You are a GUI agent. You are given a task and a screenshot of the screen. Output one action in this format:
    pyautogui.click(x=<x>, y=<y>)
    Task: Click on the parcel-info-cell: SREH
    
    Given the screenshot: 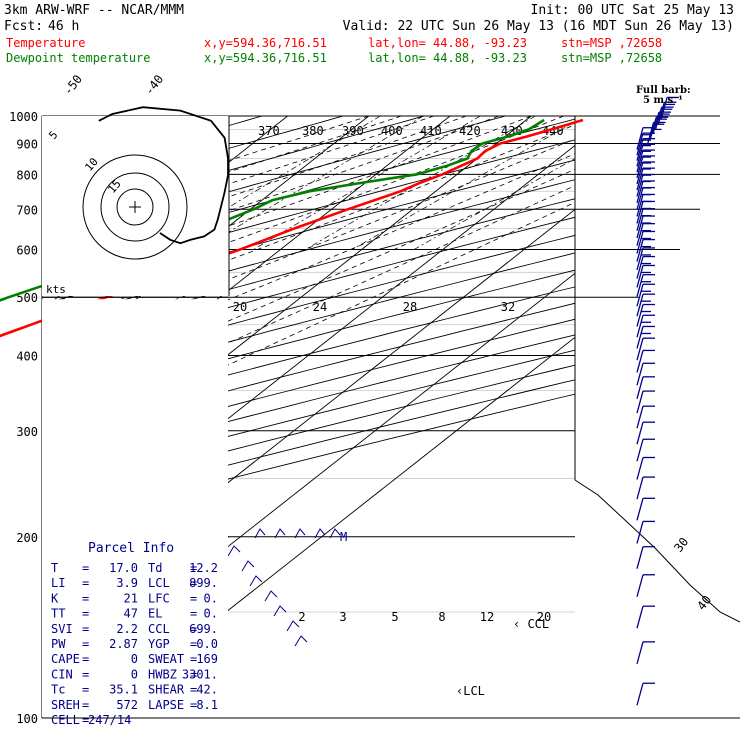 What is the action you would take?
    pyautogui.click(x=65, y=705)
    